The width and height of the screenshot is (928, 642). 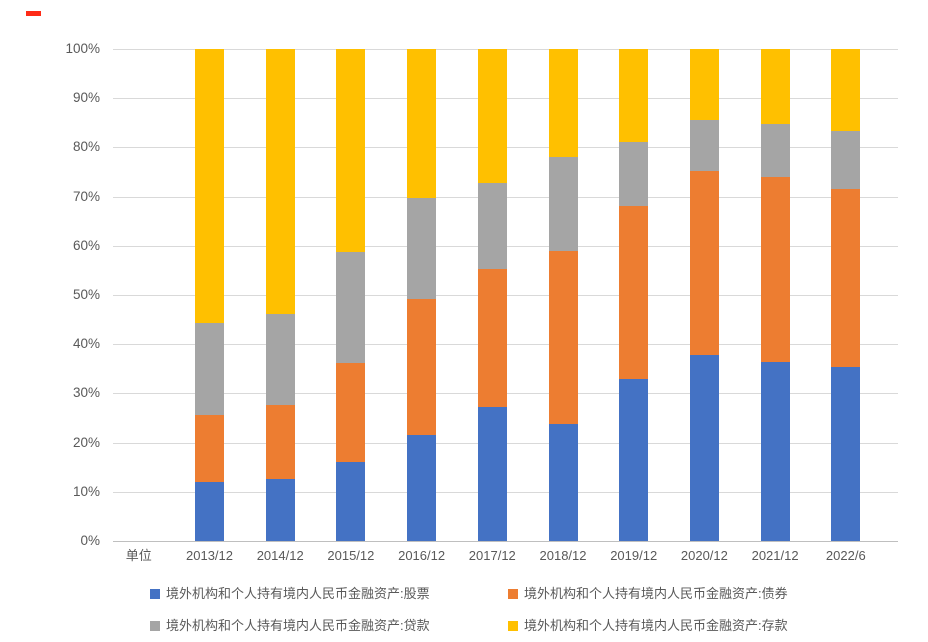 What do you see at coordinates (656, 625) in the screenshot?
I see `legend-label-deposits: 境外机构和个人持有境内人民币金融资产:存款` at bounding box center [656, 625].